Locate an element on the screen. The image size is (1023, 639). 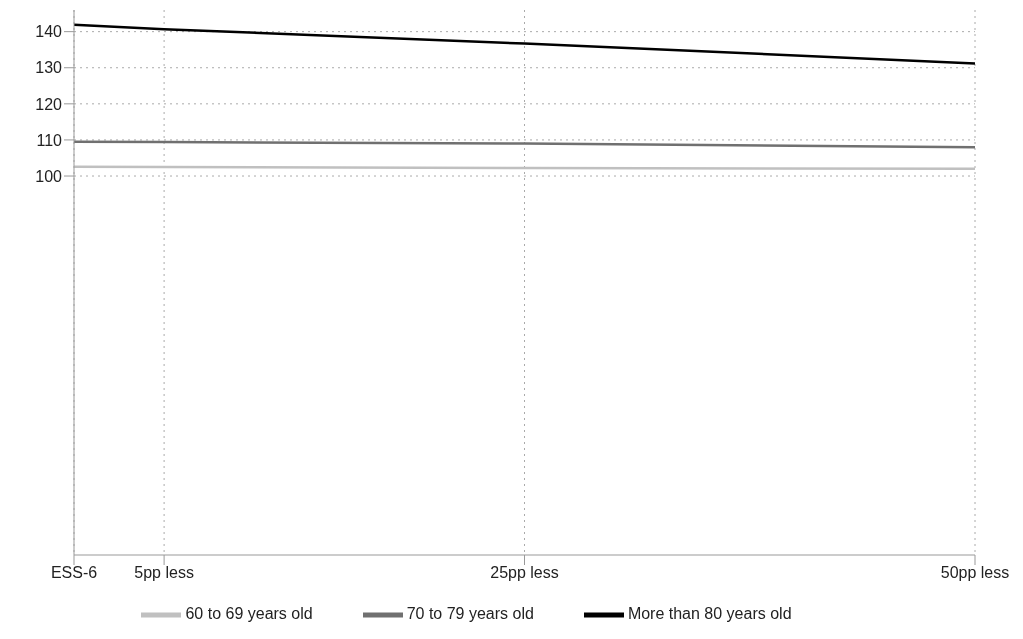
legend-label: More than 80 years old is located at coordinates (709, 614).